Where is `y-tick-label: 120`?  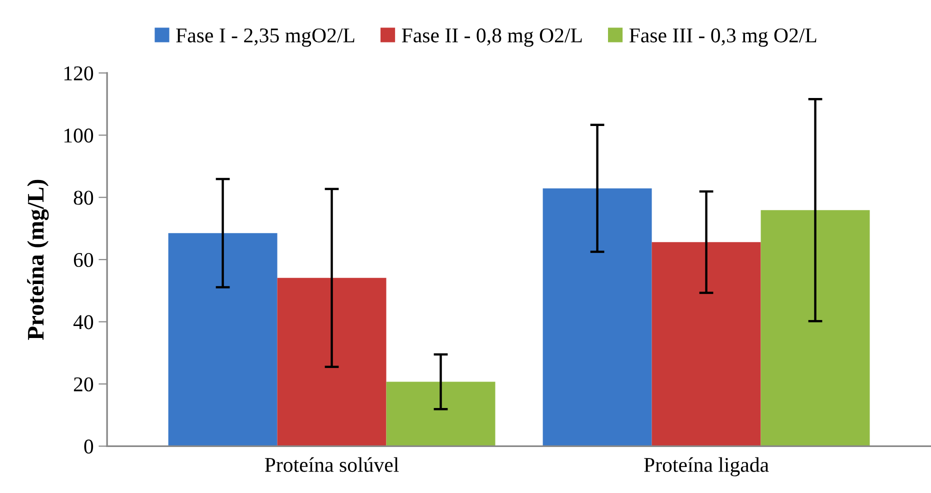 y-tick-label: 120 is located at coordinates (79, 73).